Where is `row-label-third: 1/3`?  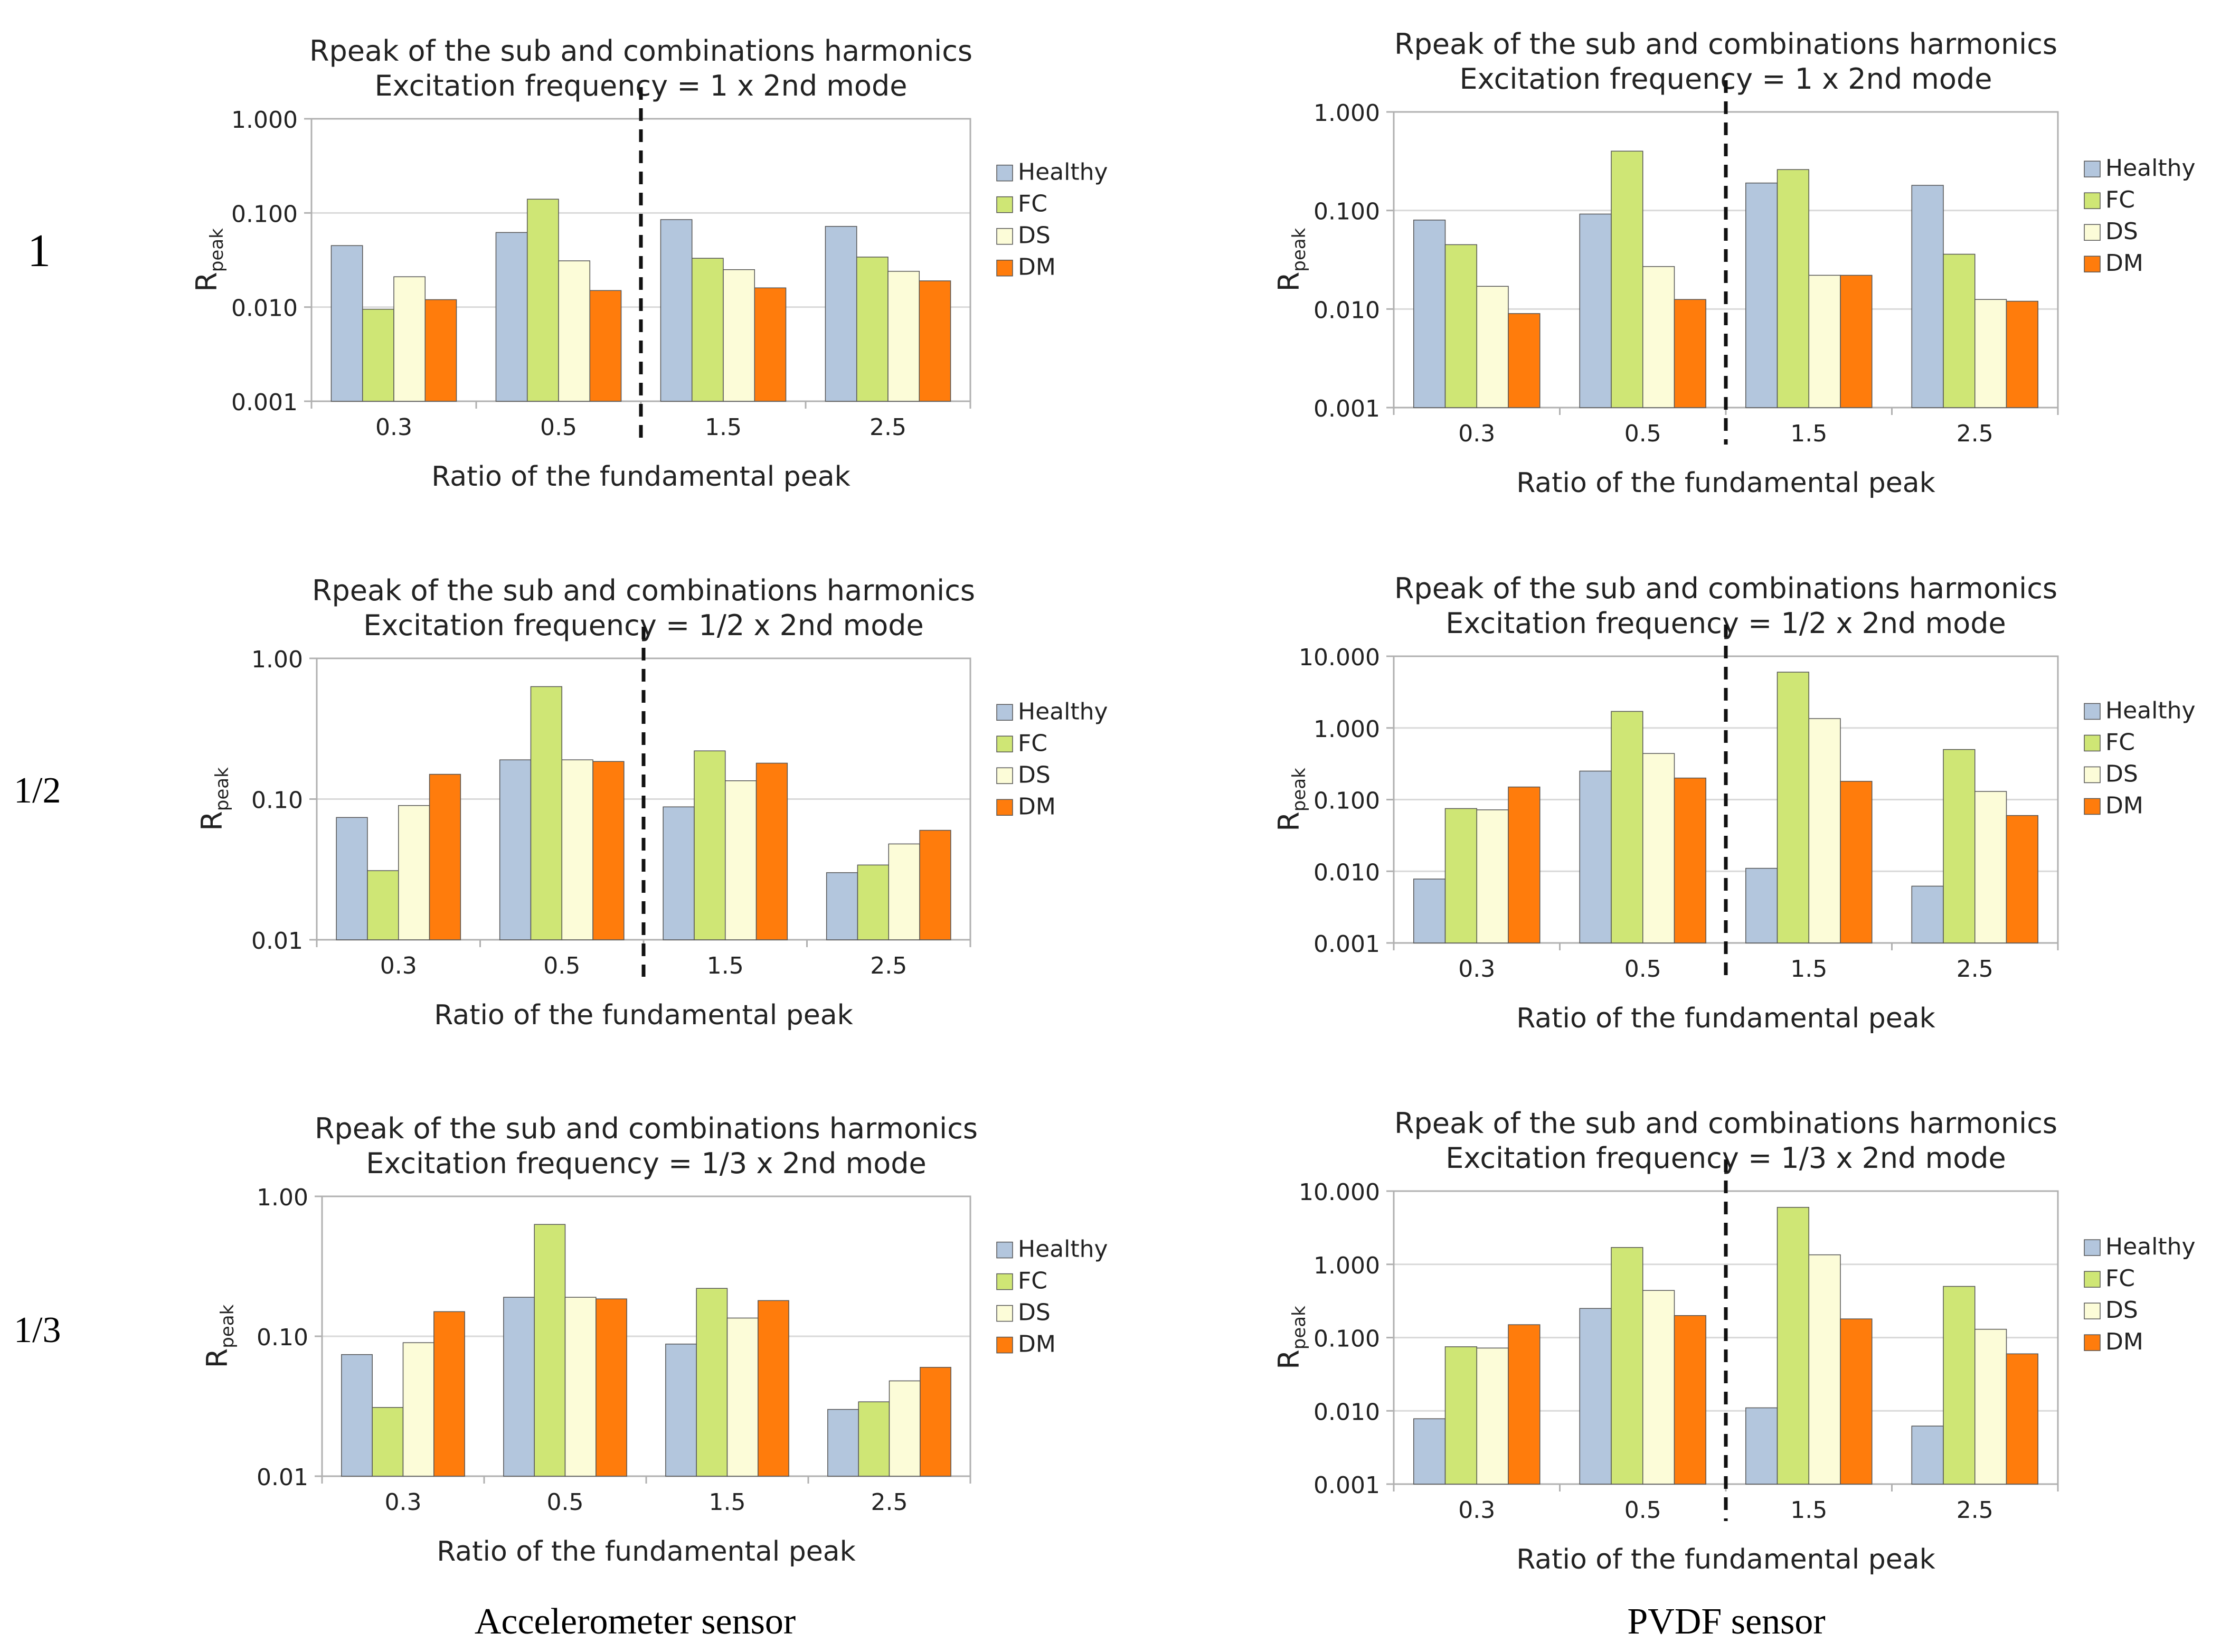 row-label-third: 1/3 is located at coordinates (37, 1330).